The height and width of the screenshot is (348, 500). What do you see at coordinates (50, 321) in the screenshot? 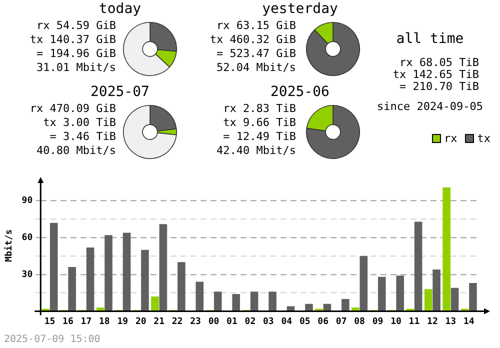
I see `x-tick-label: 15` at bounding box center [50, 321].